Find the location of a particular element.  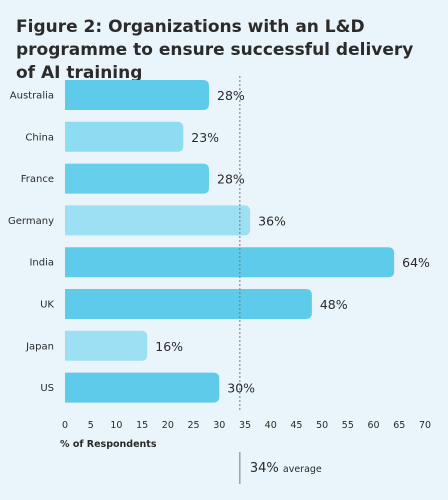

x-tick-5: 5 is located at coordinates (91, 425).